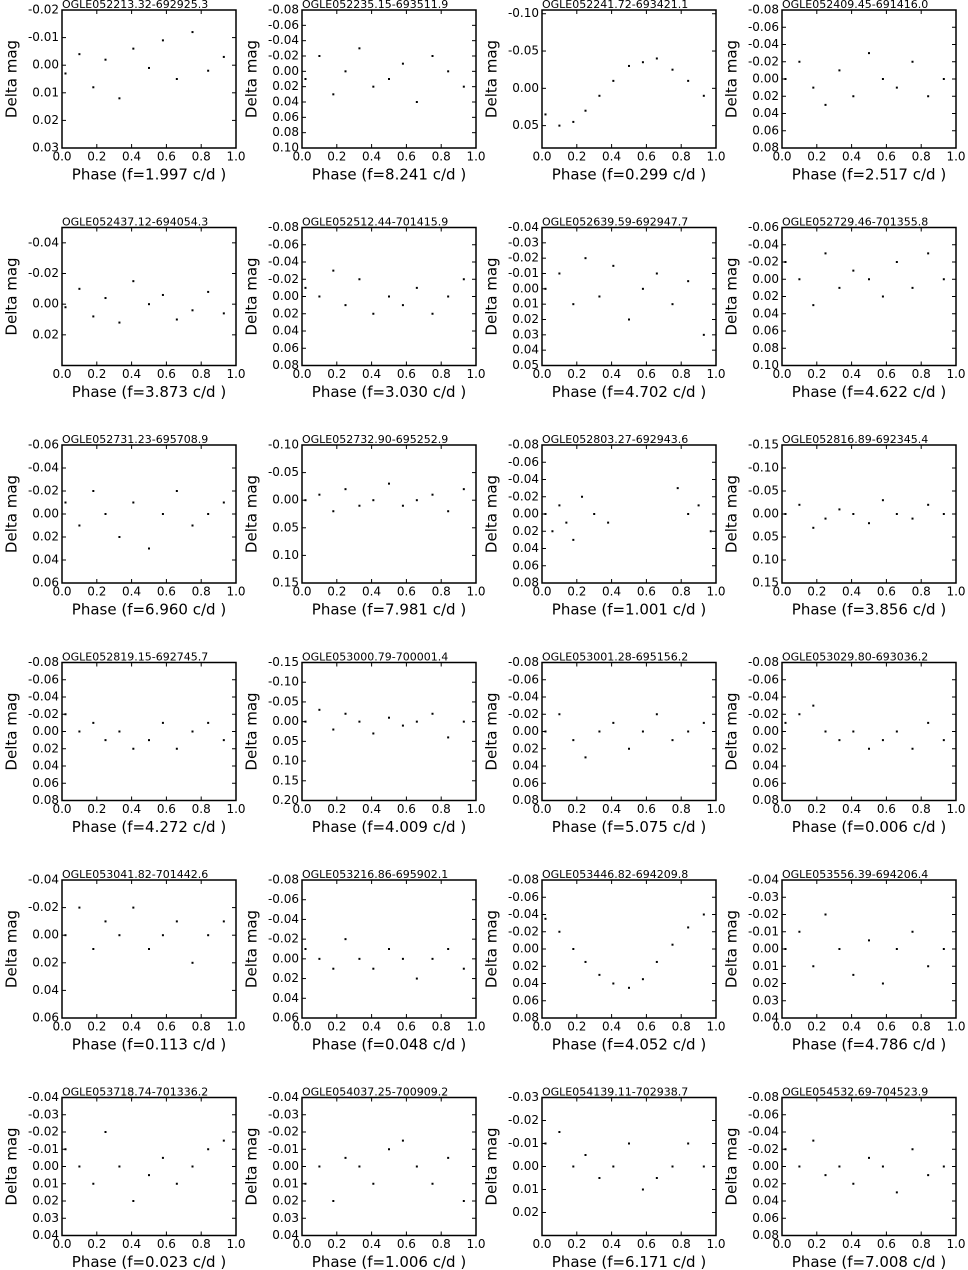 The image size is (968, 1270). What do you see at coordinates (763, 931) in the screenshot?
I see `y-tick-label: -0.01` at bounding box center [763, 931].